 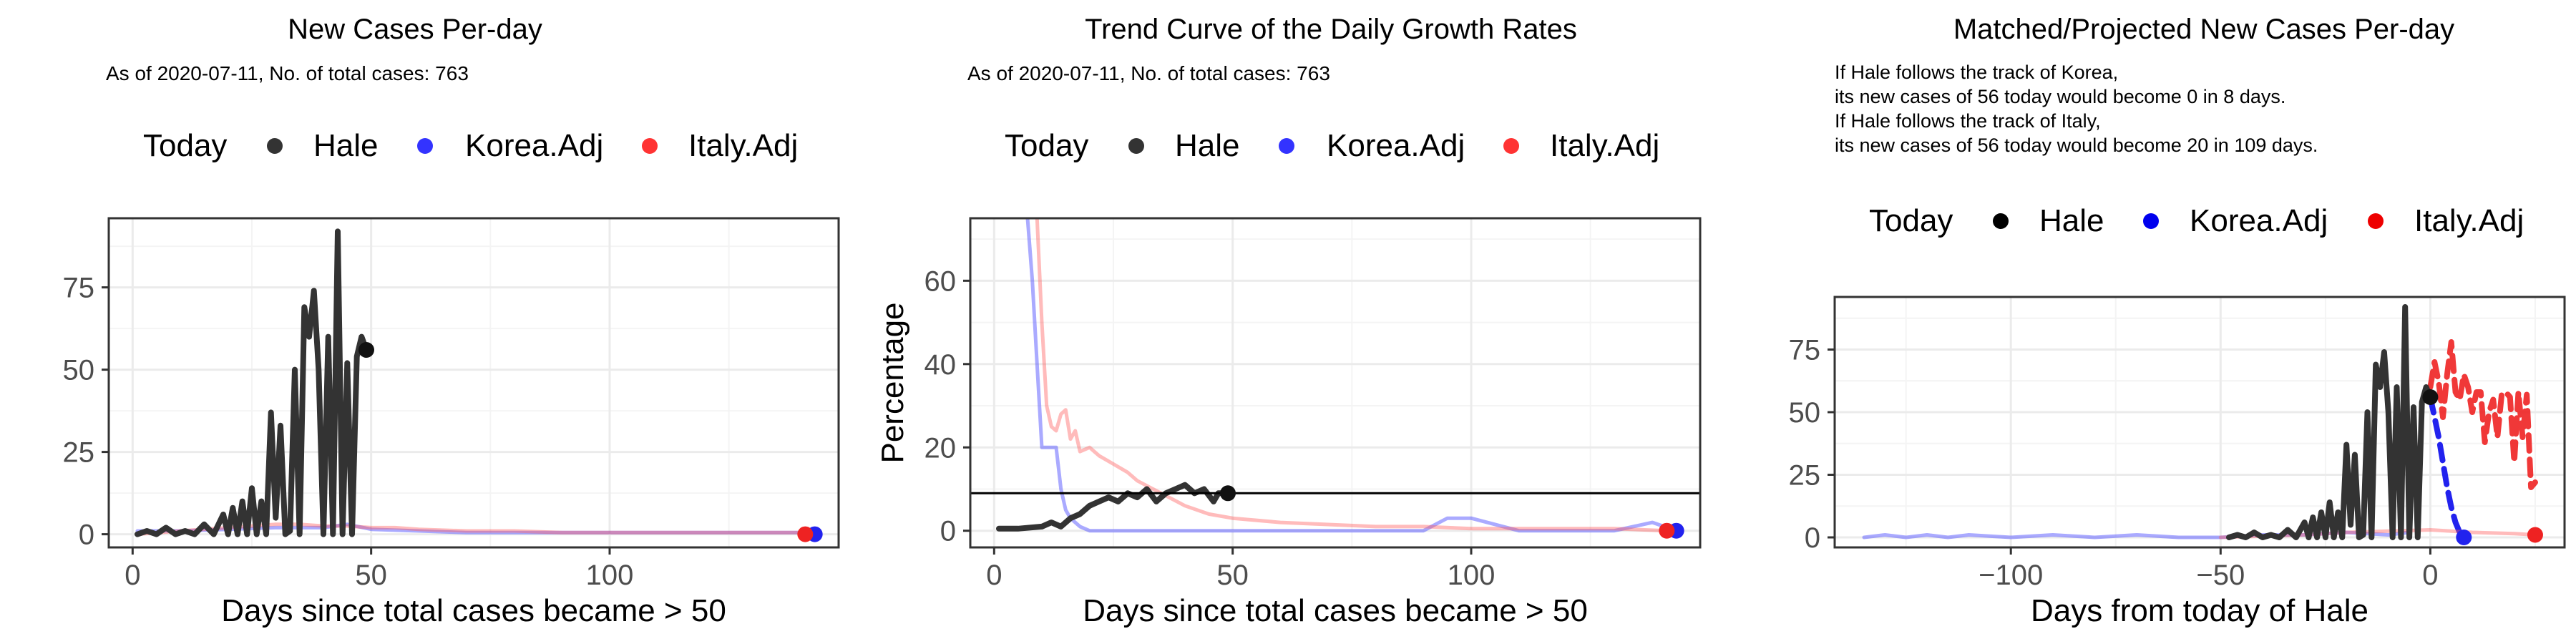 I want to click on panel3-today-points, so click(x=2482, y=467).